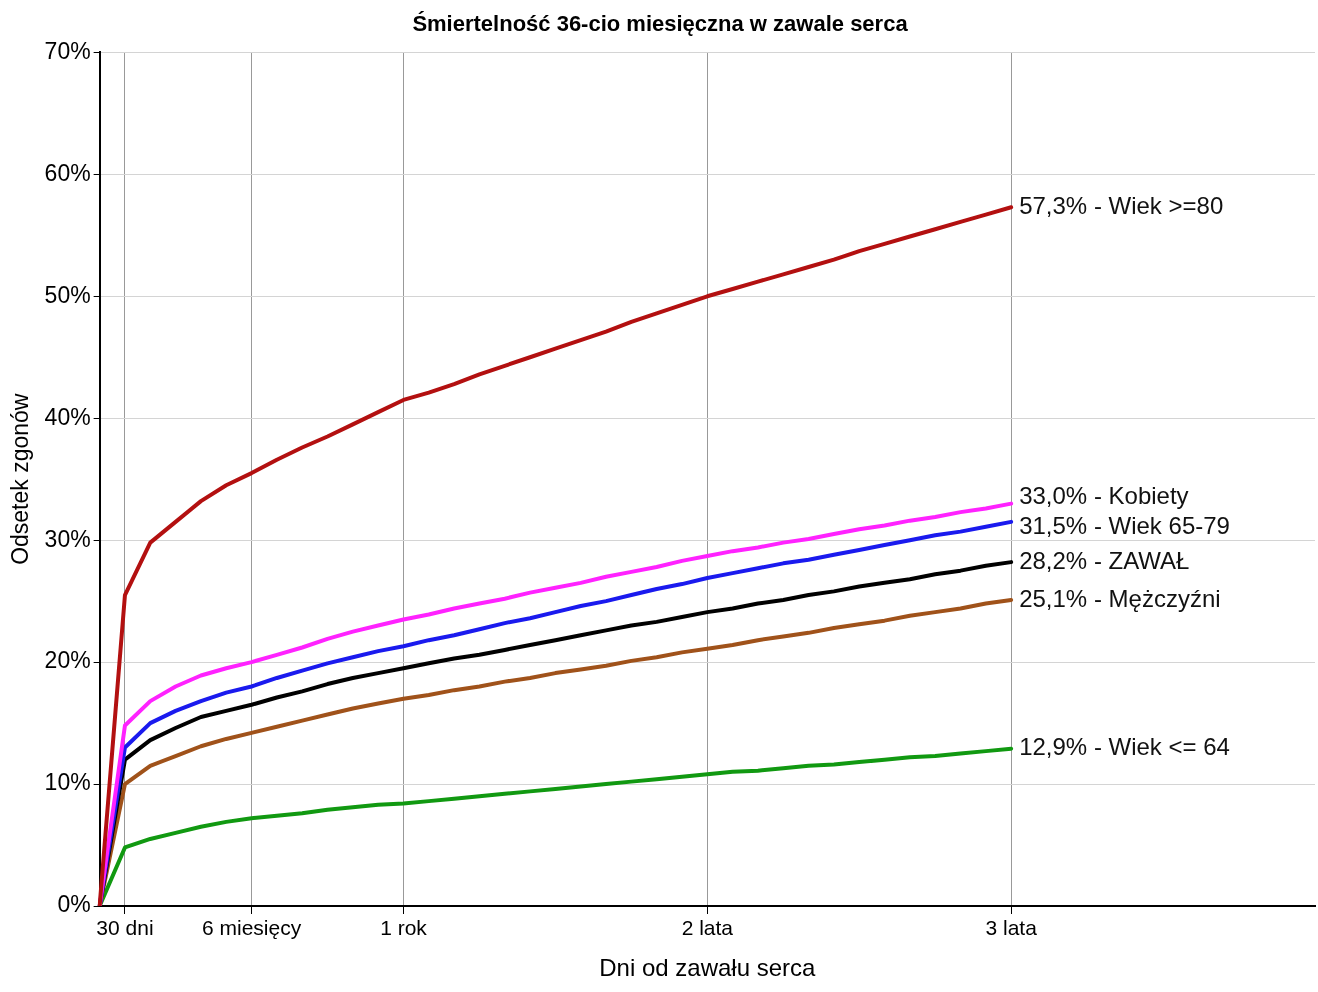 The height and width of the screenshot is (992, 1318). What do you see at coordinates (251, 928) in the screenshot?
I see `x-tick-label: 6 miesięcy` at bounding box center [251, 928].